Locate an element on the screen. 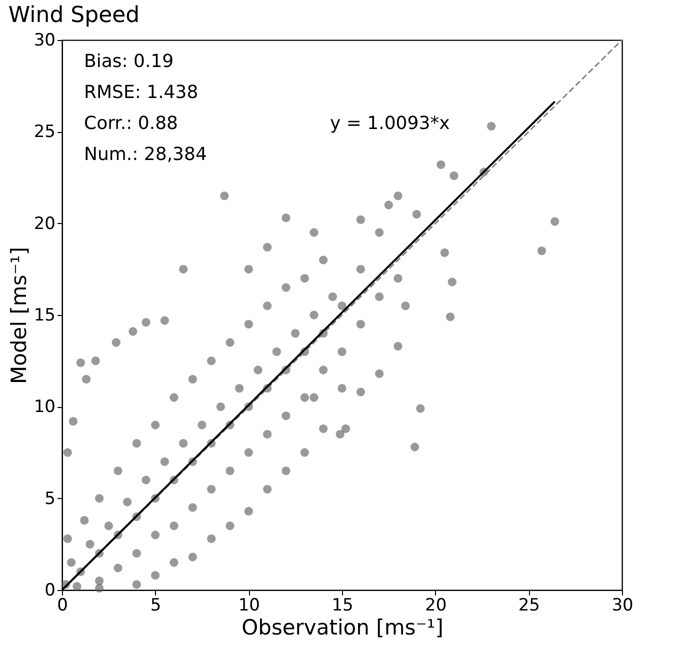  y-tick-label: 15 is located at coordinates (45, 316).